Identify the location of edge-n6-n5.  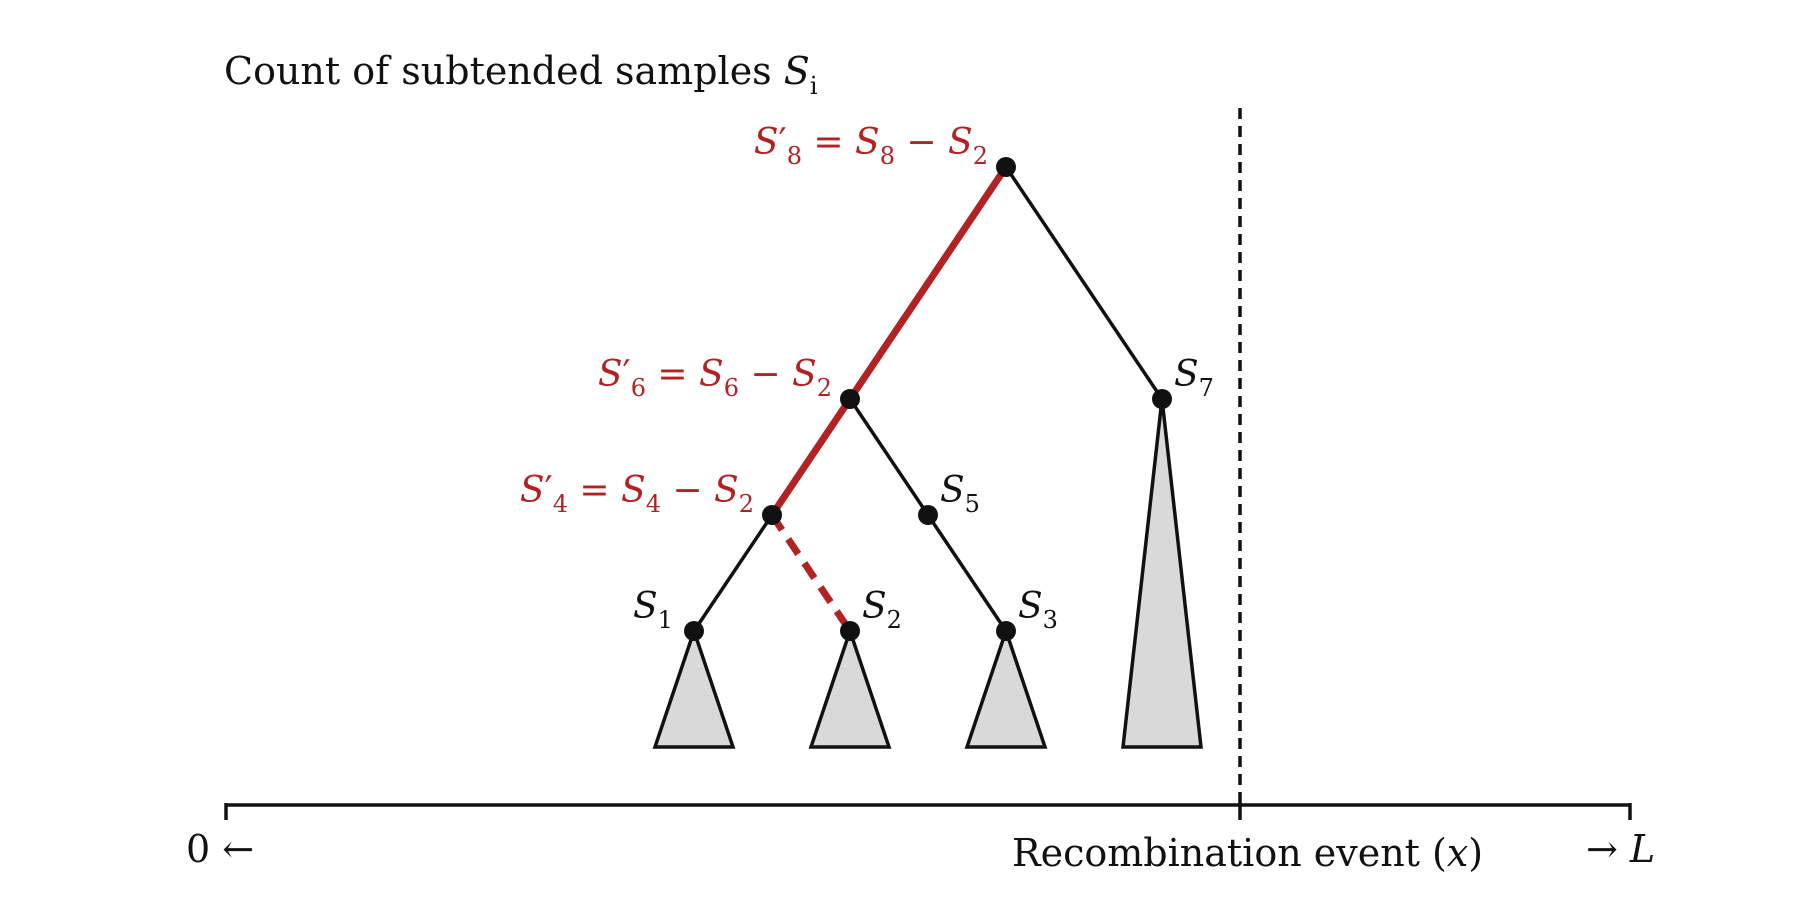
(889, 457).